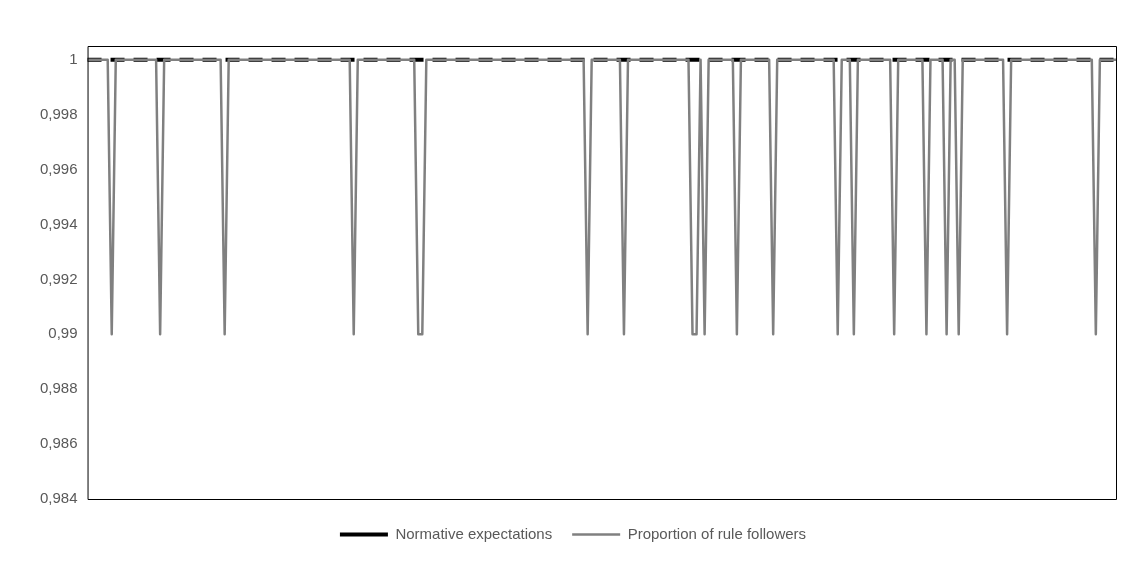 This screenshot has width=1142, height=572. Describe the element at coordinates (58, 223) in the screenshot. I see `y-tick-label: 0,994` at that location.